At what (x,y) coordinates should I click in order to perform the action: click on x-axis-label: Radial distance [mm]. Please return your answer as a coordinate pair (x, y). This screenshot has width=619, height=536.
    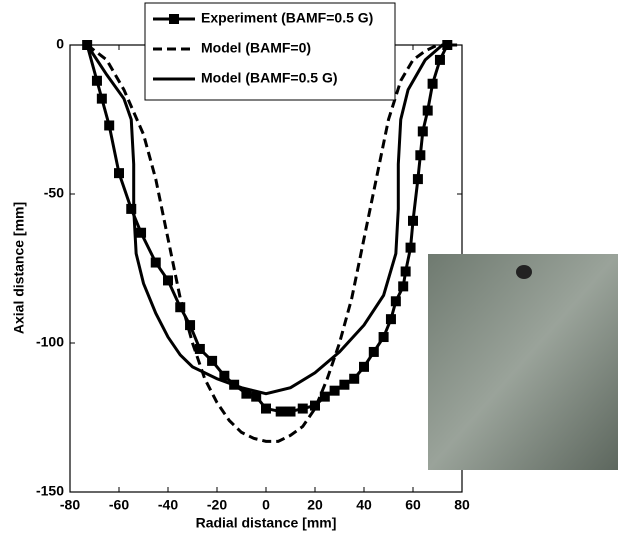
    Looking at the image, I should click on (266, 523).